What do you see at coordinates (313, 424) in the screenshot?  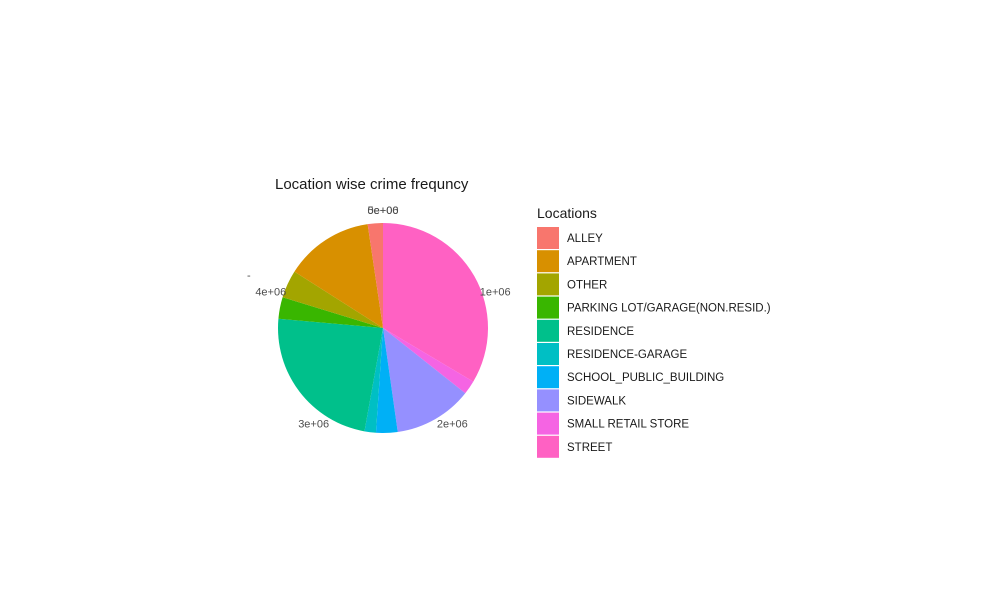 I see `radial-tick-label: 3e+06` at bounding box center [313, 424].